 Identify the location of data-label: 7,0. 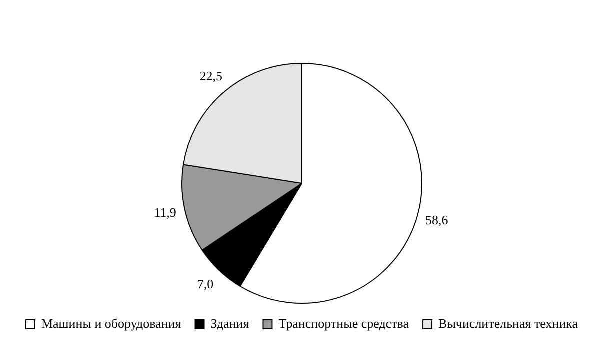
(205, 284).